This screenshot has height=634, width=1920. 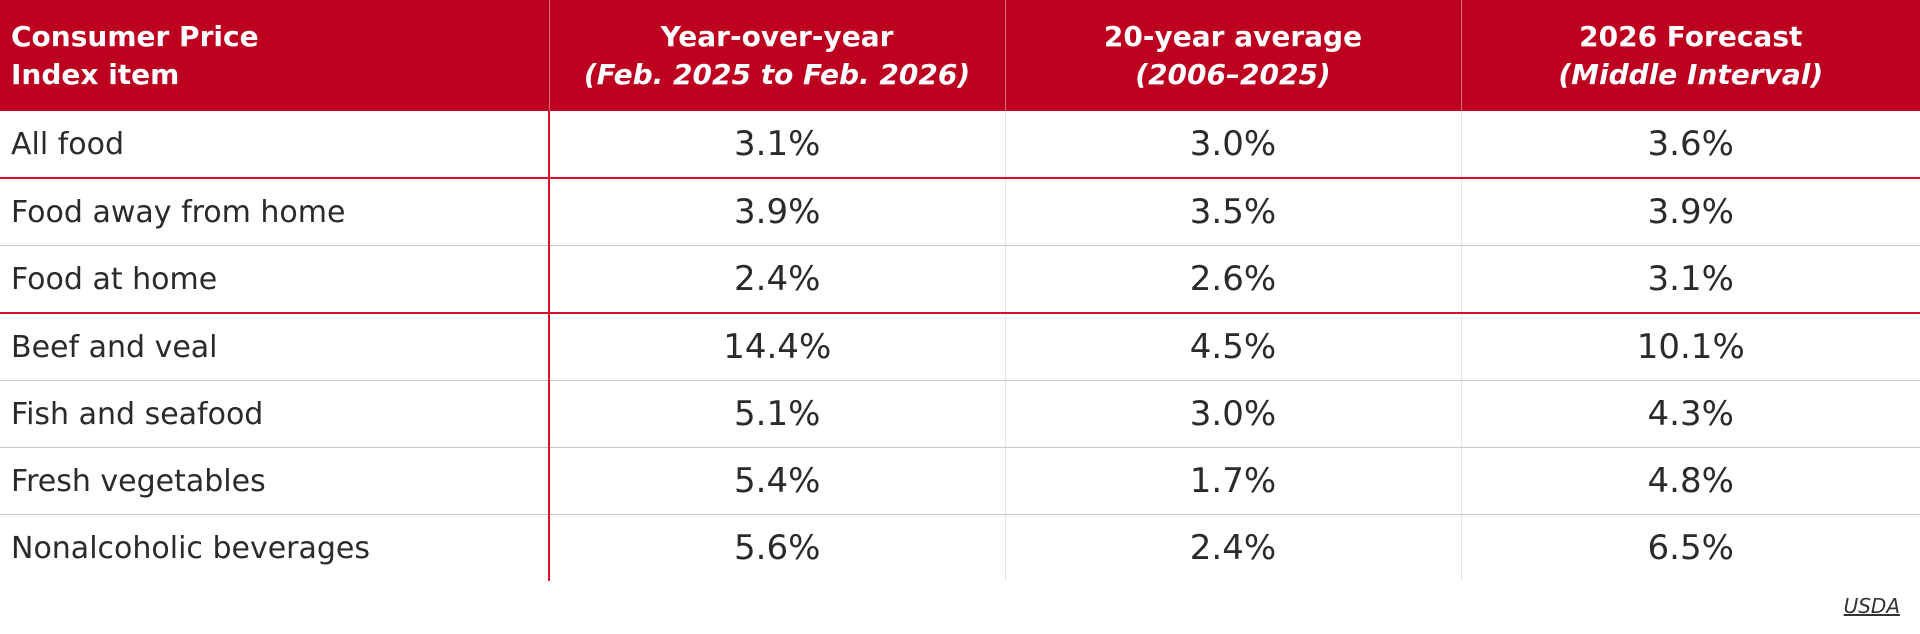 I want to click on row-forecast-value: 10.1%, so click(x=1690, y=347).